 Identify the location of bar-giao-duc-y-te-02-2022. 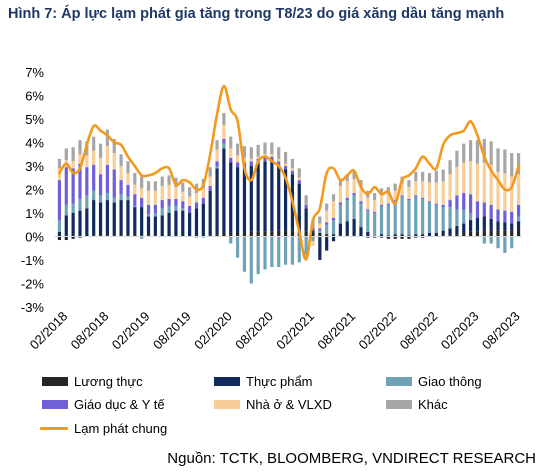
(395, 201).